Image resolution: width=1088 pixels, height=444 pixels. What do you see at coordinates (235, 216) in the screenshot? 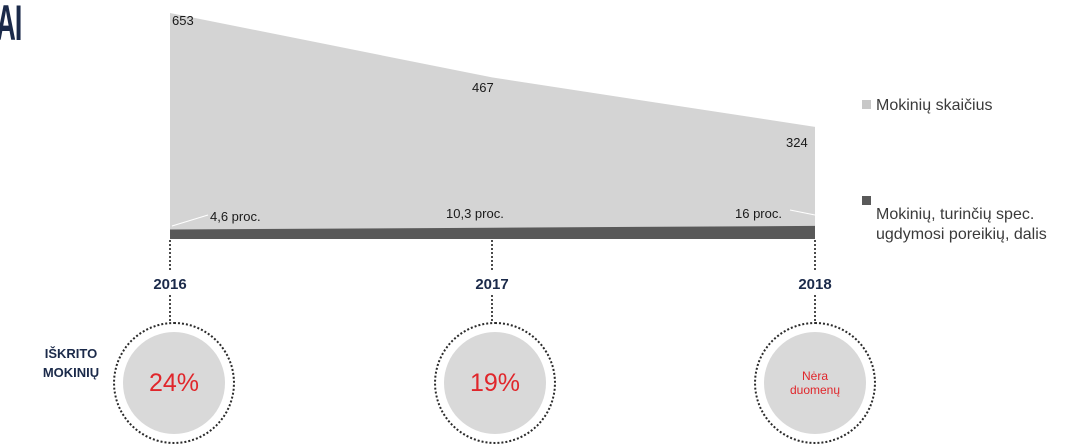
I see `data-label-share-2016: 4,6 proc.` at bounding box center [235, 216].